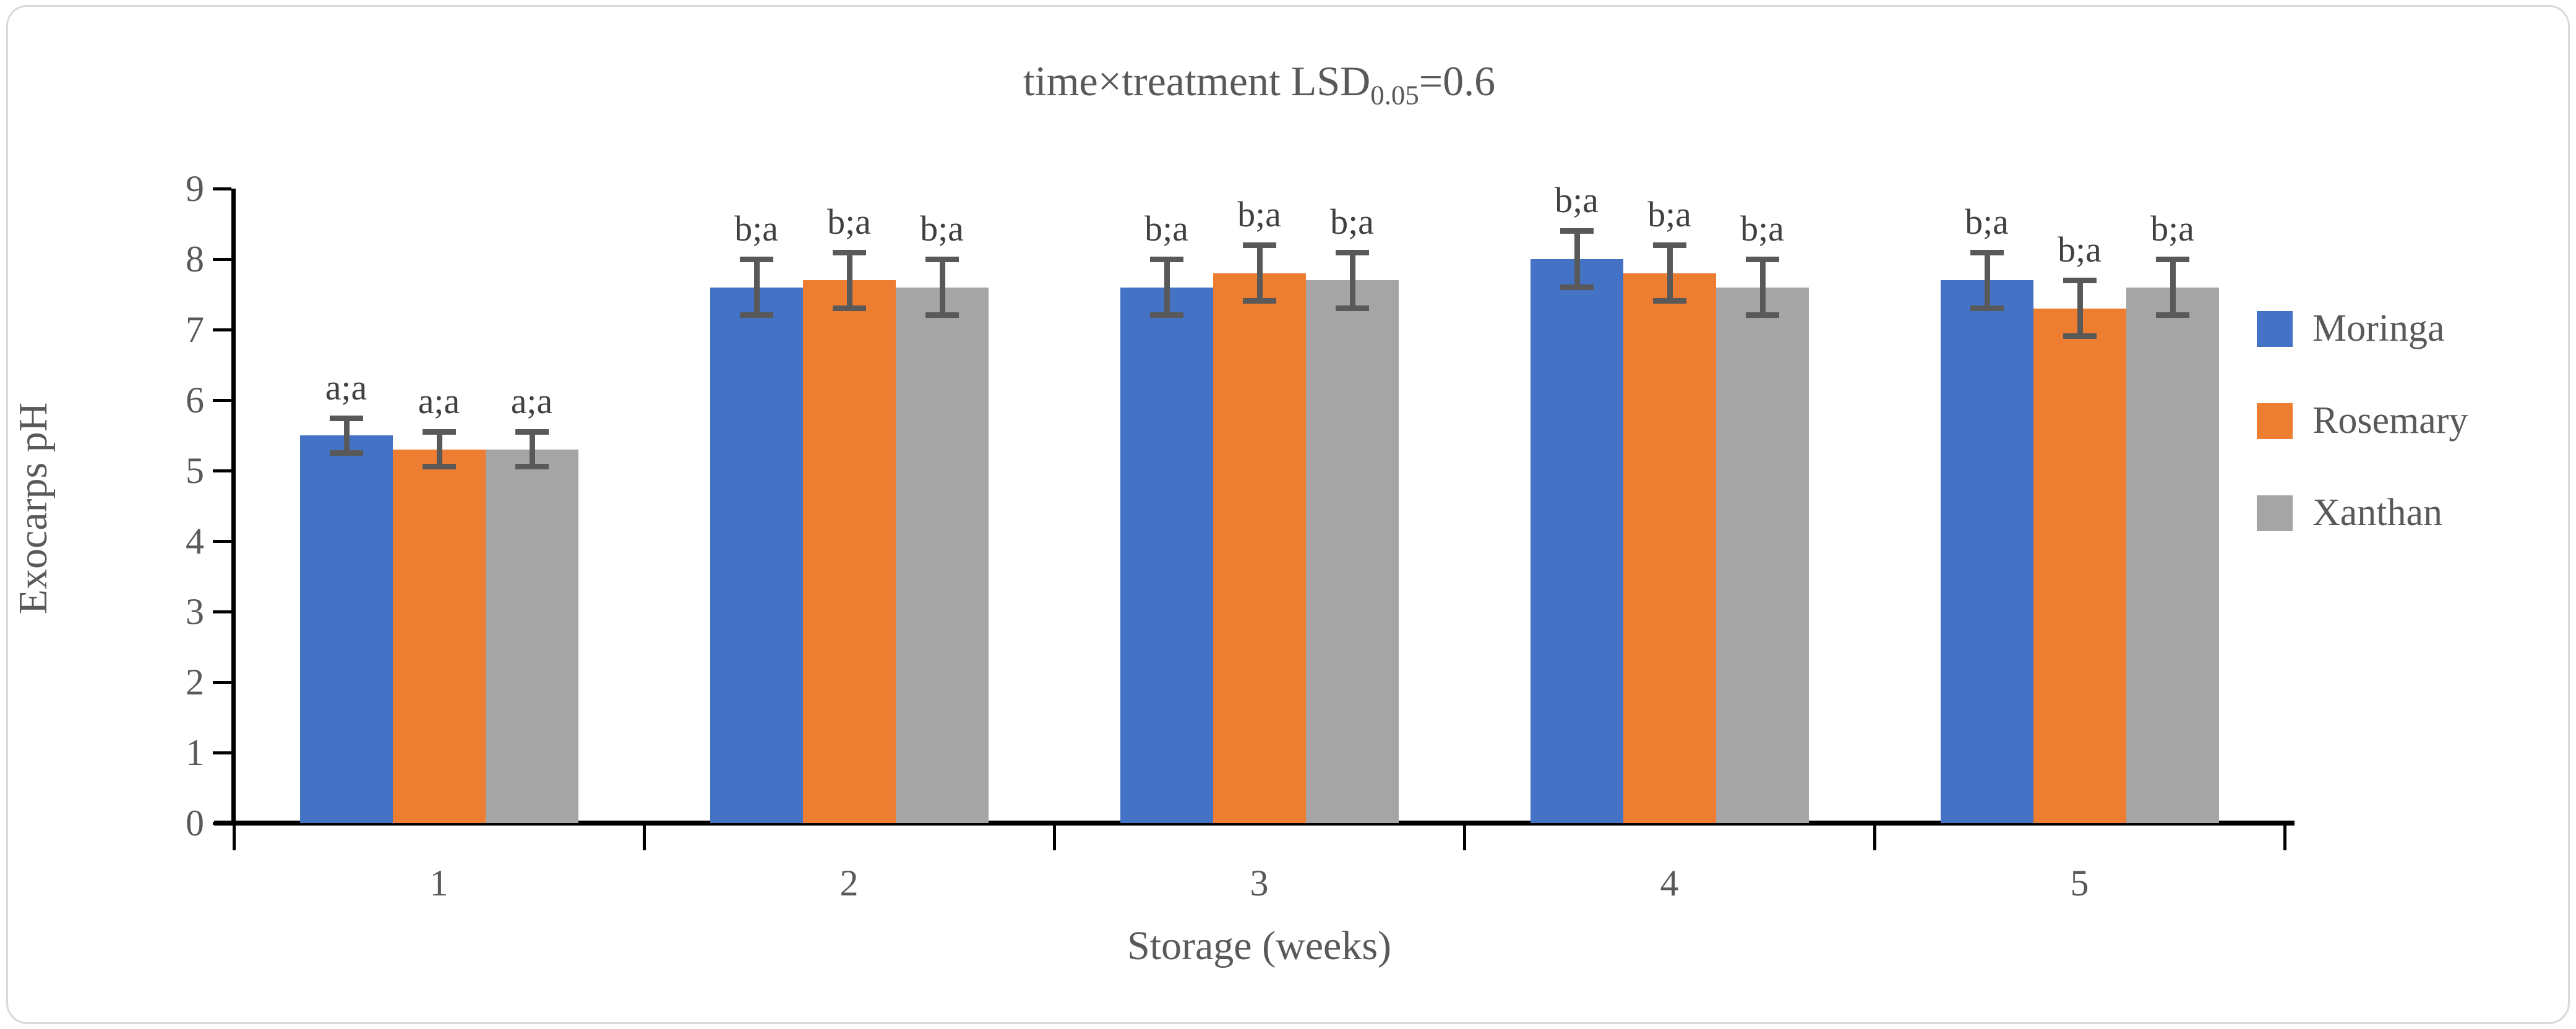  I want to click on bar-rosemary-week4, so click(1670, 548).